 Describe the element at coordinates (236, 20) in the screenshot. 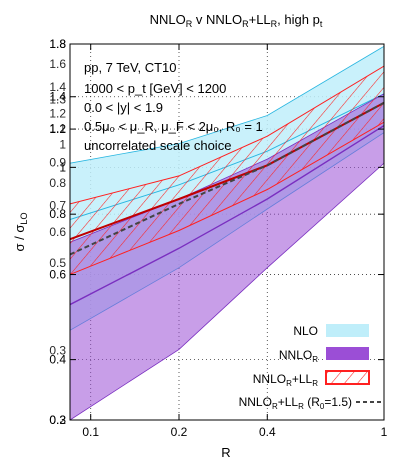

I see `chart-title: NNLOR v NNLOR+LLR, high pt` at that location.